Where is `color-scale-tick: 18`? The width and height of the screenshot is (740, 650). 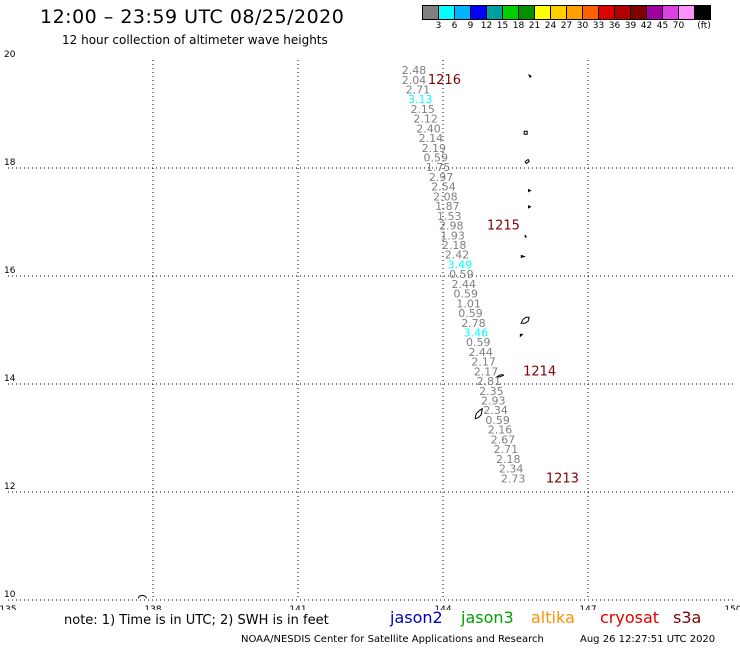
color-scale-tick: 18 is located at coordinates (518, 26).